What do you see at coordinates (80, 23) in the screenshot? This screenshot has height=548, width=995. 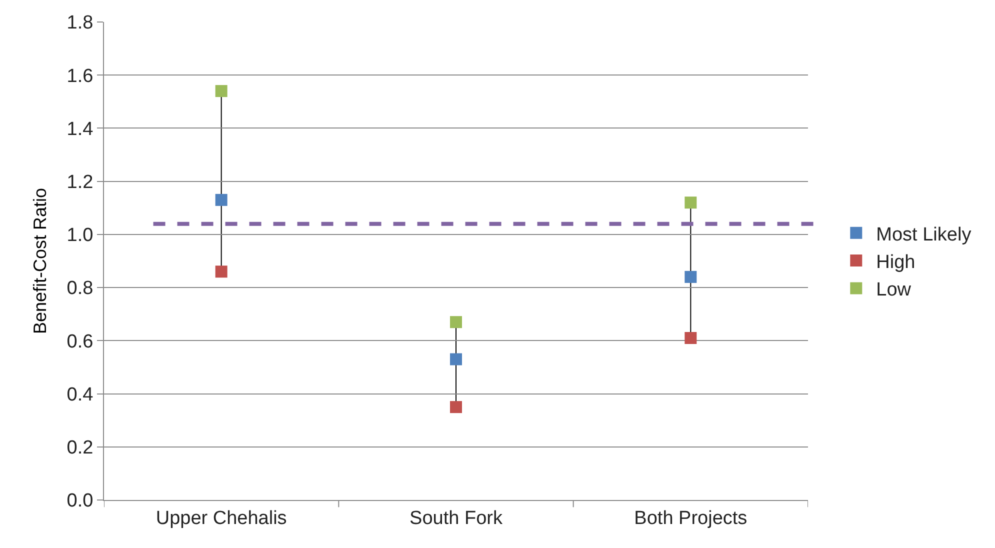 I see `y-tick-label: 1.8` at bounding box center [80, 23].